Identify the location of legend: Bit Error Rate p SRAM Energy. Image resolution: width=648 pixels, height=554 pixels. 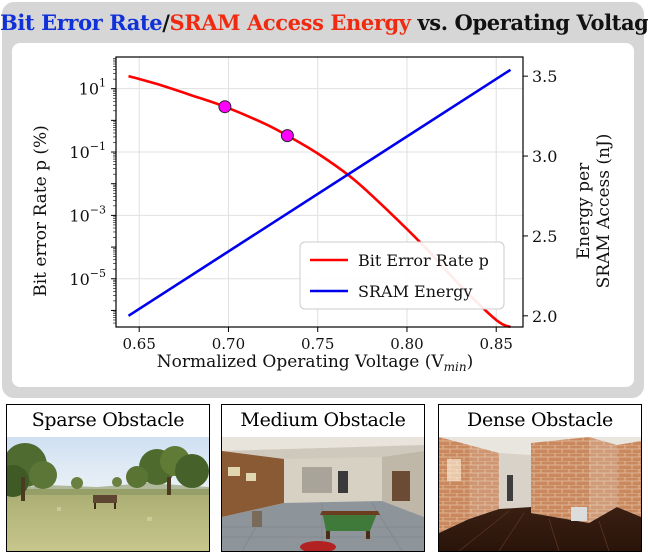
(402, 275).